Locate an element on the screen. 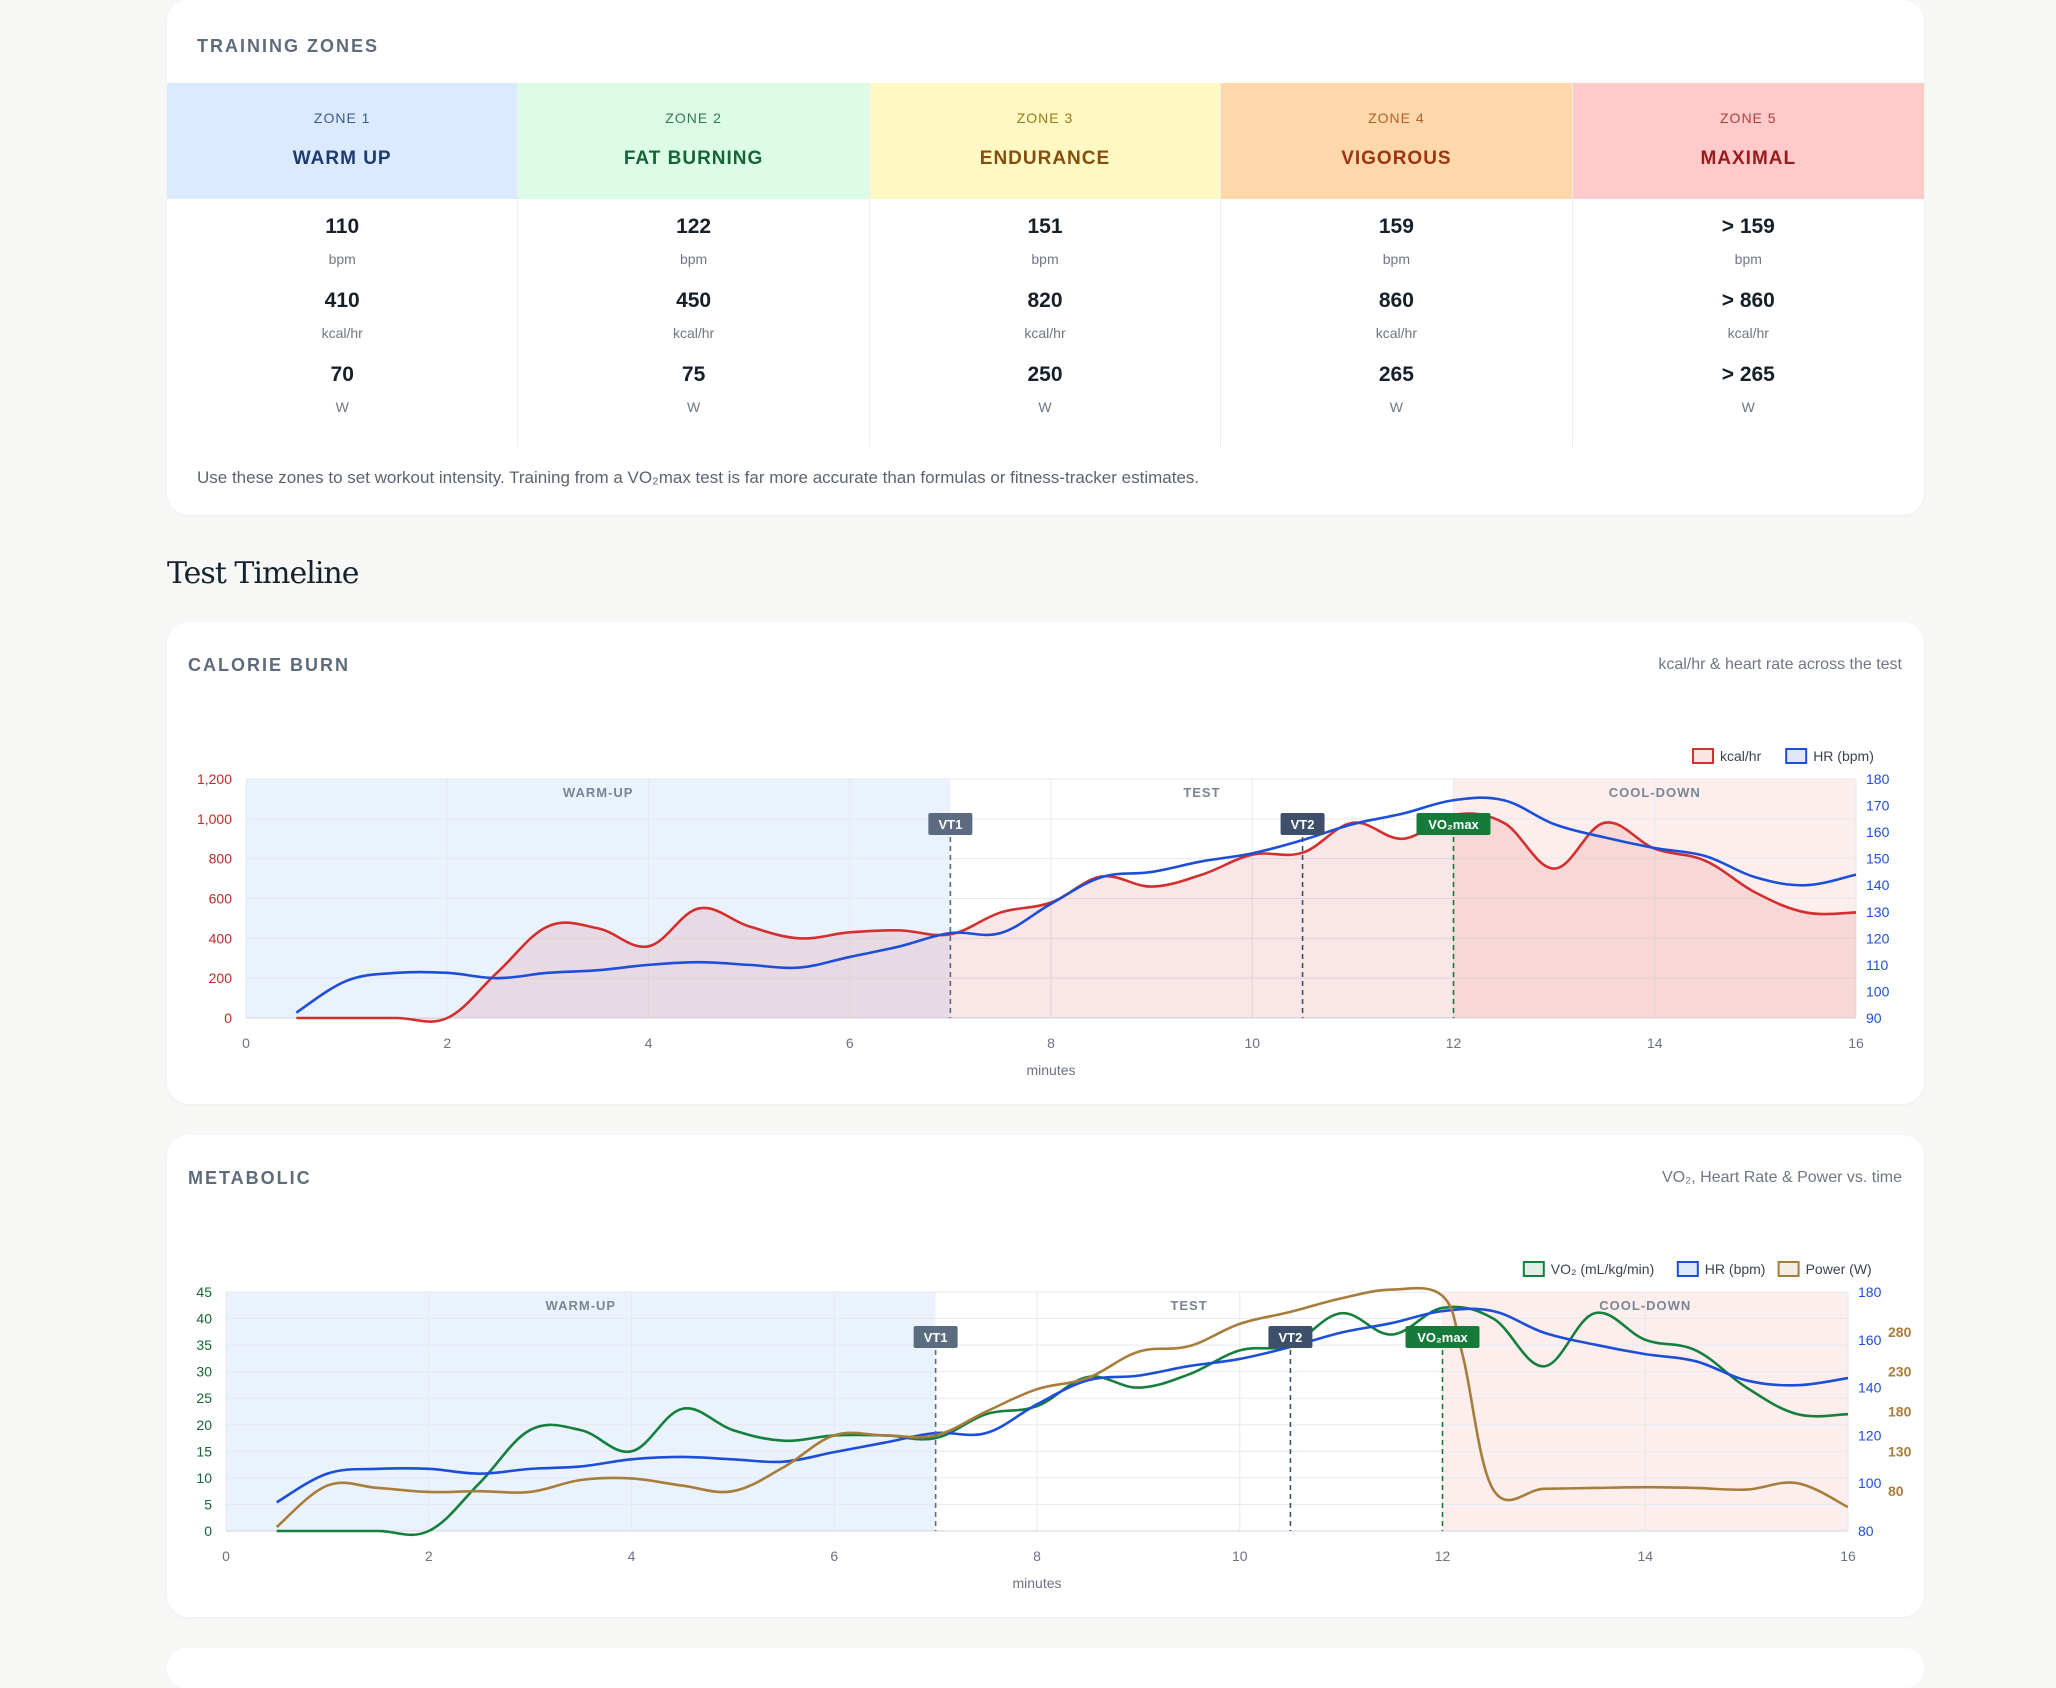 The width and height of the screenshot is (2056, 1688). zone-column: ZONE 2 FAT BURNING 122 bpm 450 kcal/hr 75 W is located at coordinates (694, 265).